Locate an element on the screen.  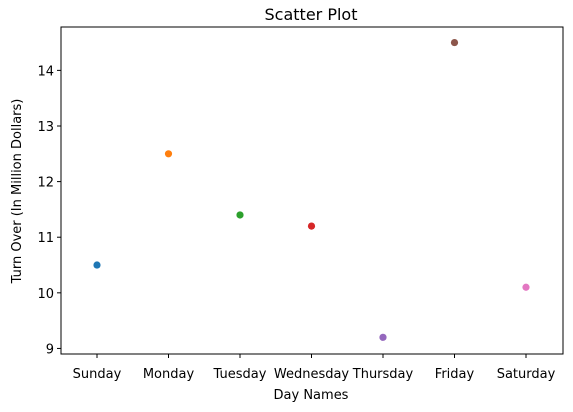
y-tick-label: 11 is located at coordinates (45, 238).